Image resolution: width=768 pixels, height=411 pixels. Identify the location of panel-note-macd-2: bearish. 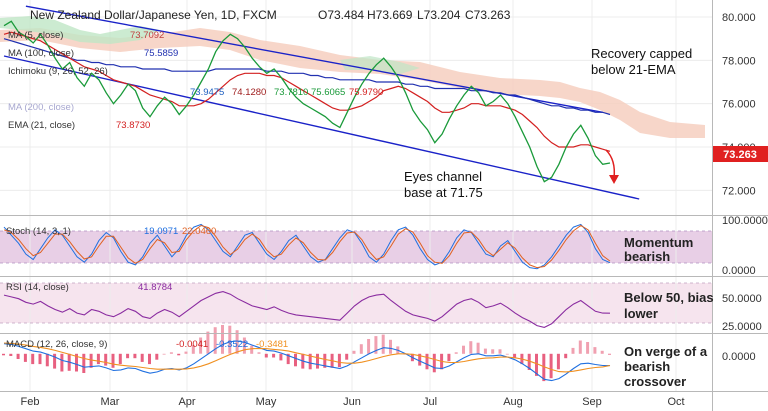
(647, 366).